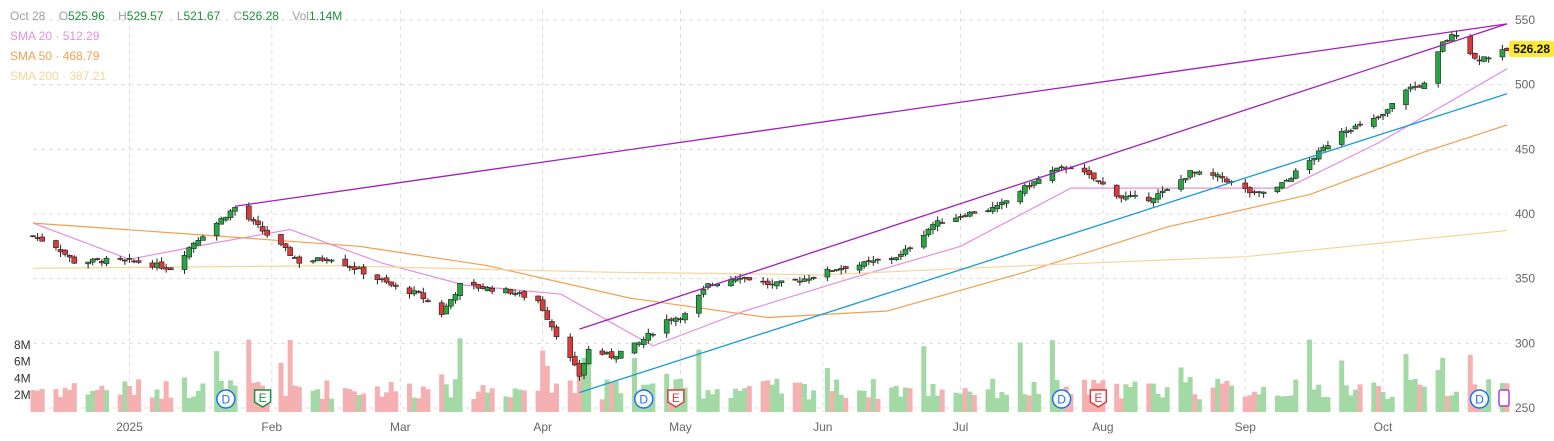 The image size is (1554, 441). What do you see at coordinates (55, 36) in the screenshot?
I see `sma20-row: SMA 20 · 512.29` at bounding box center [55, 36].